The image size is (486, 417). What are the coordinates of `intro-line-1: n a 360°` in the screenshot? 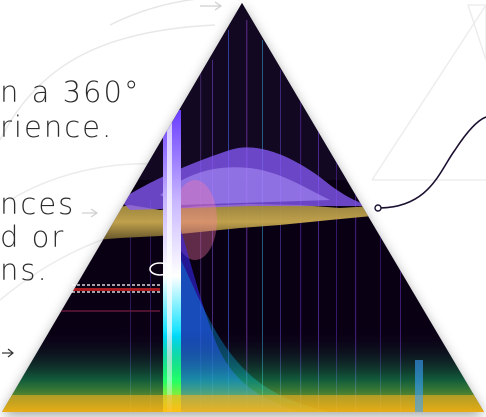 It's located at (70, 92).